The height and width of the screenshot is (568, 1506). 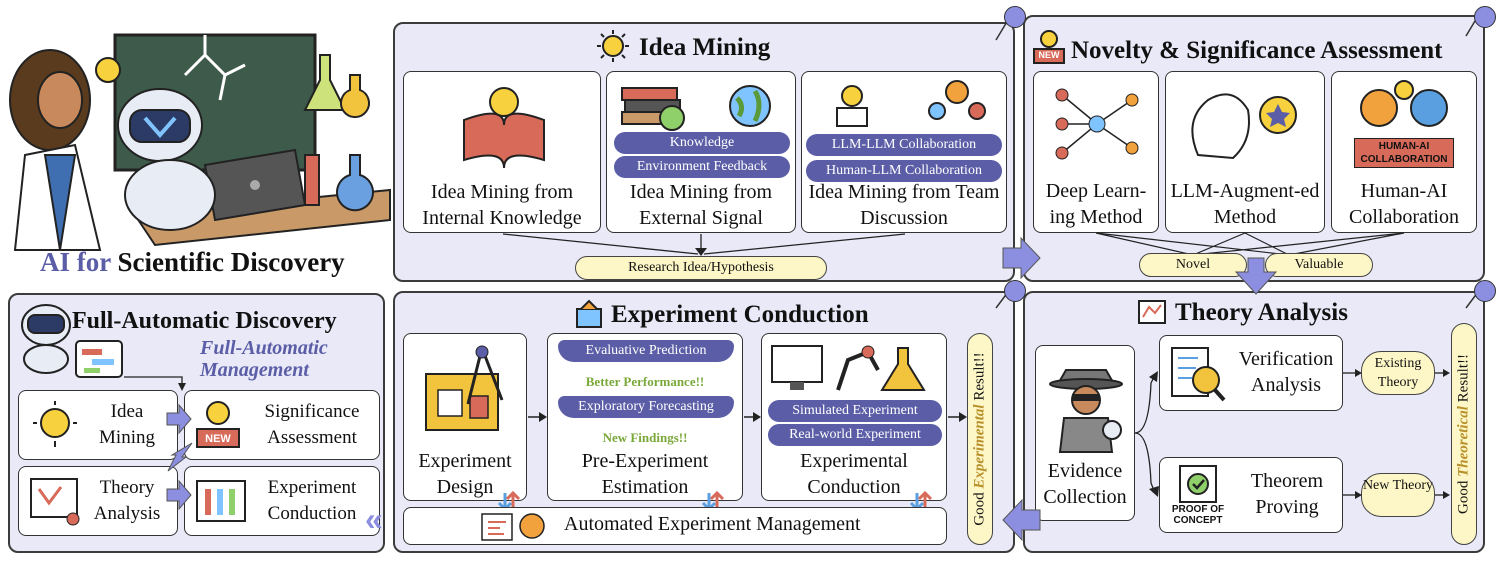 I want to click on human-ai-collab-banner: HUMAN-AI COLLABORATION, so click(x=1404, y=153).